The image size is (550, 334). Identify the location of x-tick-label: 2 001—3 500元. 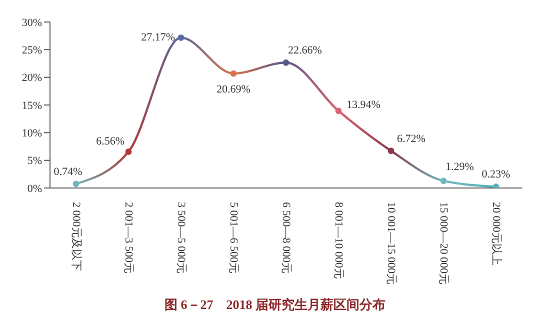
(128, 238).